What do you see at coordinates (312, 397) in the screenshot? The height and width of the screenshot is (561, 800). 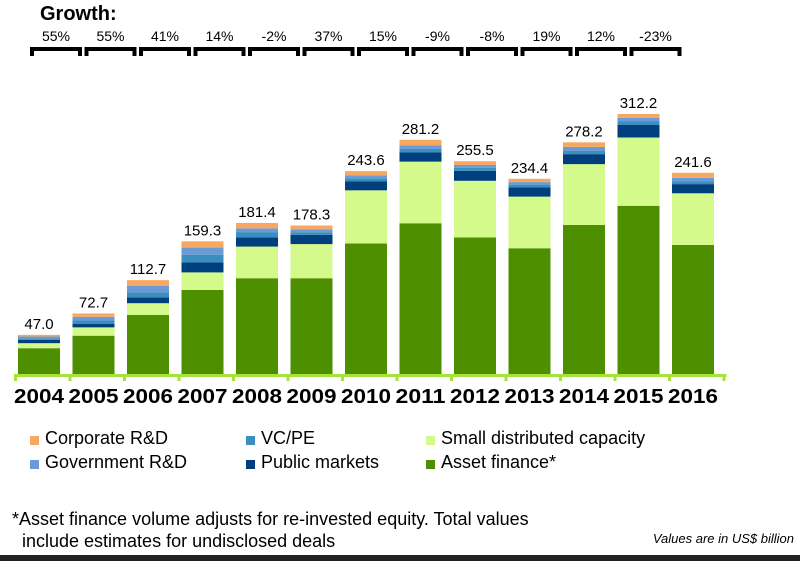 I see `year-label: 2009` at bounding box center [312, 397].